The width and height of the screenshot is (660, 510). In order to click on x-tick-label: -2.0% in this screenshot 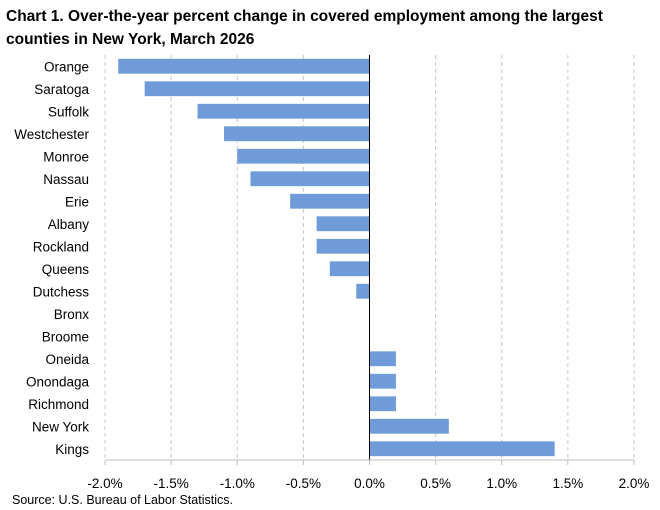, I will do `click(104, 483)`.